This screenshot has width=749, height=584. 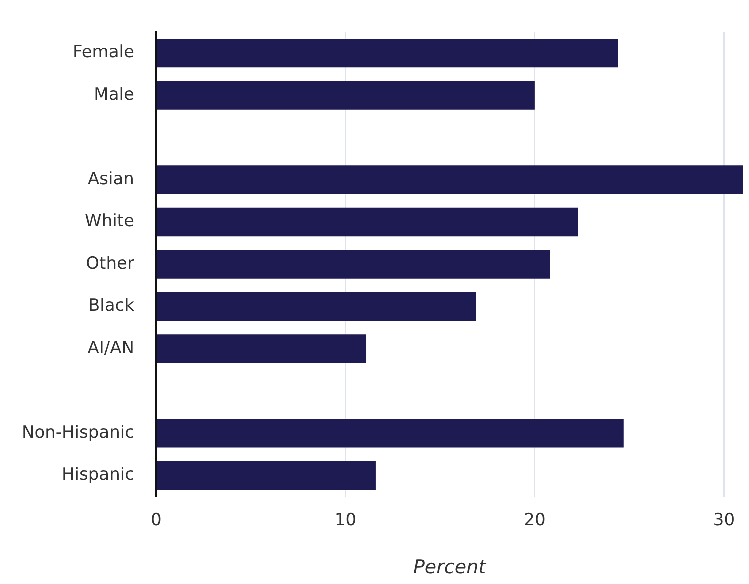 I want to click on y-tick-label: Male, so click(x=114, y=94).